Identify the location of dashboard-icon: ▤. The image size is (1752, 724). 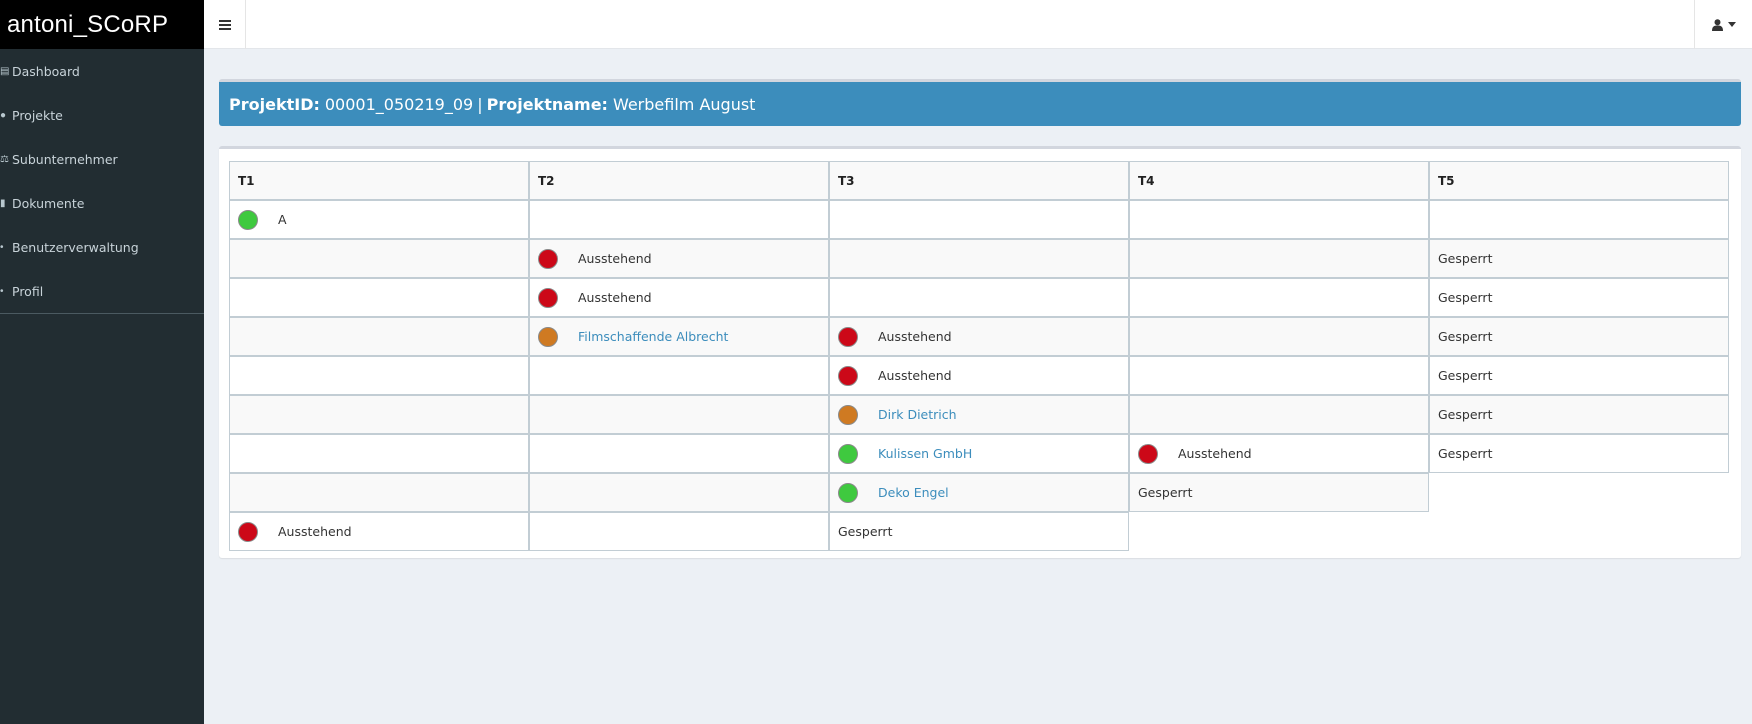
(5, 71).